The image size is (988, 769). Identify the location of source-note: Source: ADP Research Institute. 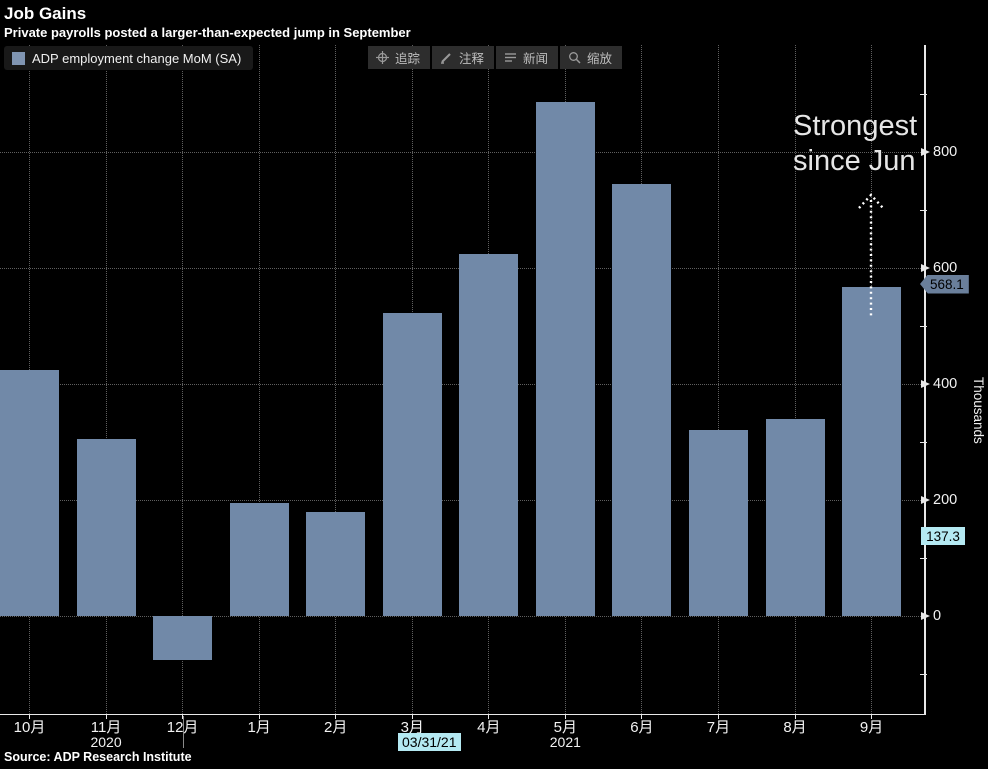
(98, 757).